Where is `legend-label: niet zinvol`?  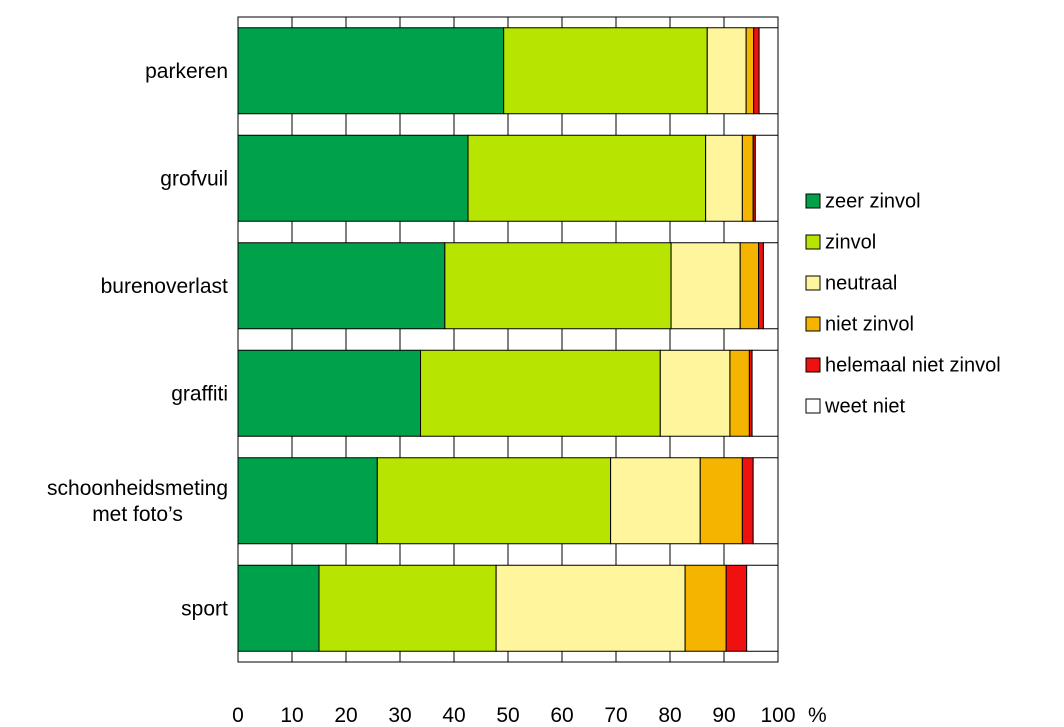 legend-label: niet zinvol is located at coordinates (869, 325).